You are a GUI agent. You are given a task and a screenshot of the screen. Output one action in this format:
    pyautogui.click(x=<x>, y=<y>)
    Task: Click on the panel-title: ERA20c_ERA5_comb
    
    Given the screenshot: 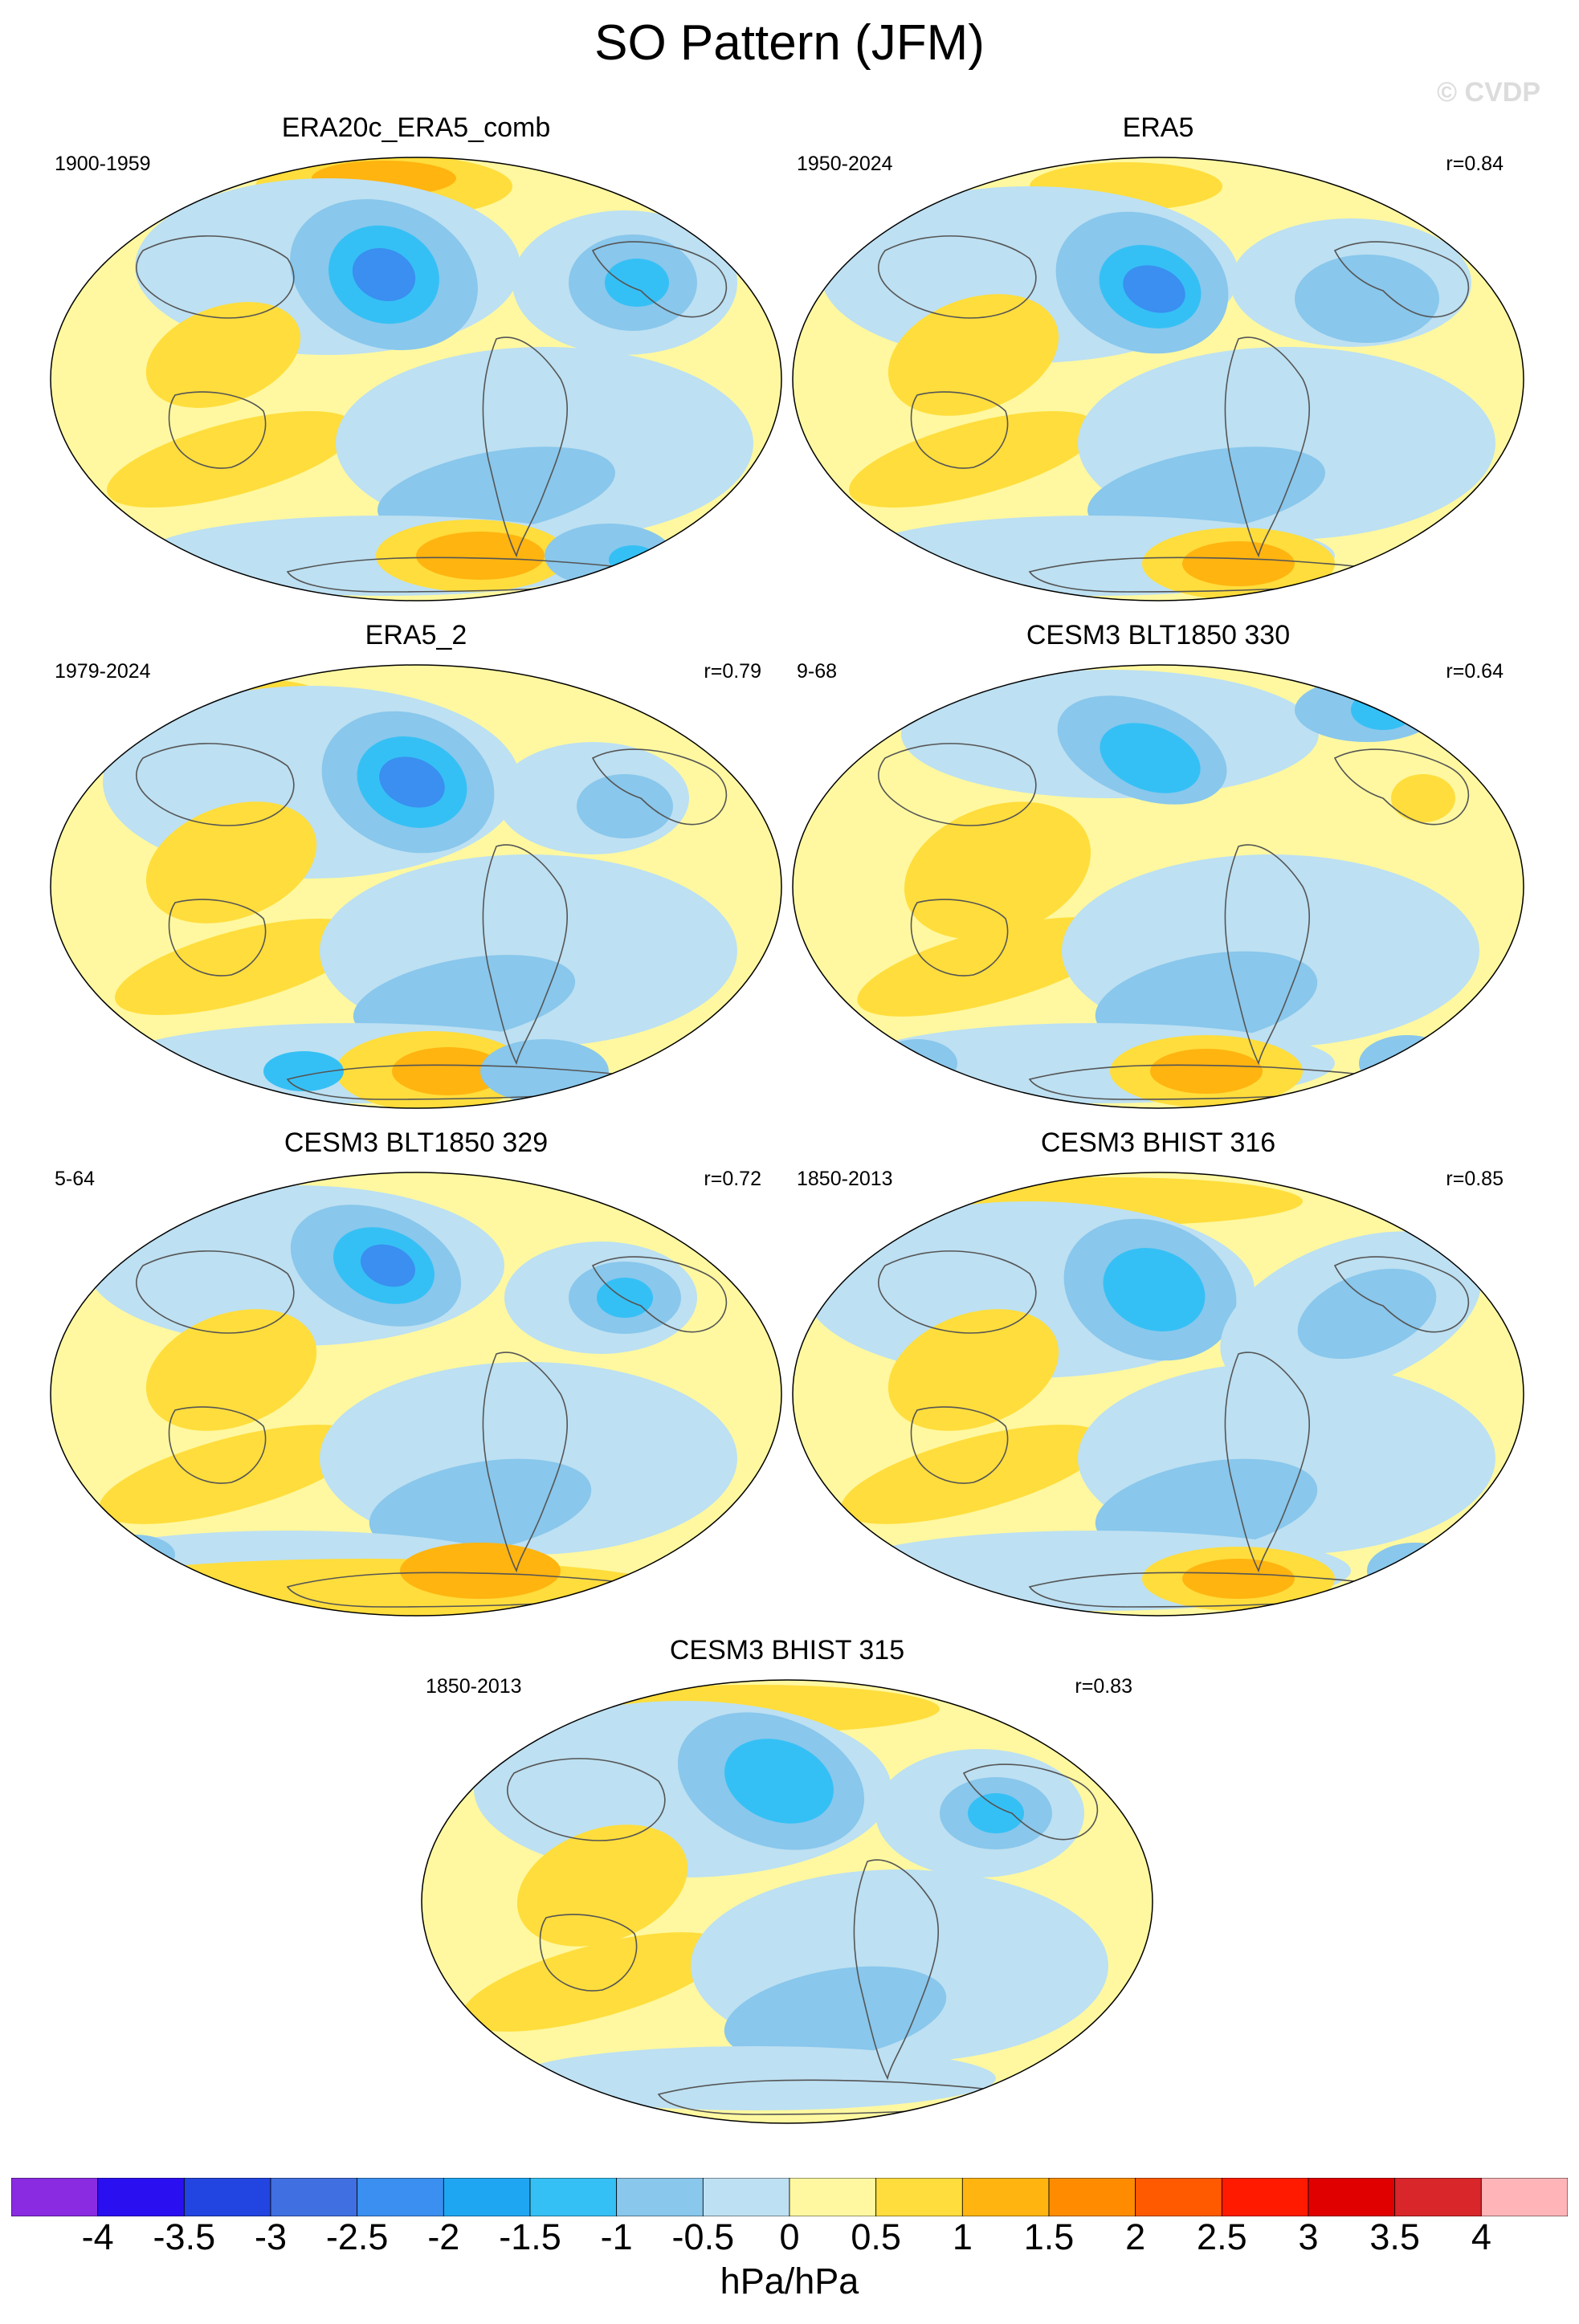 What is the action you would take?
    pyautogui.click(x=416, y=128)
    